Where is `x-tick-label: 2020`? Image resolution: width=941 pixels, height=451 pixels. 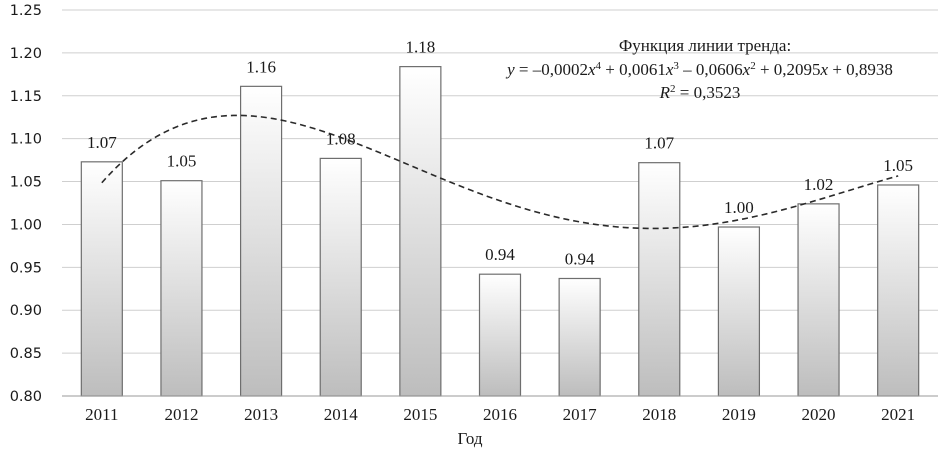 x-tick-label: 2020 is located at coordinates (819, 414).